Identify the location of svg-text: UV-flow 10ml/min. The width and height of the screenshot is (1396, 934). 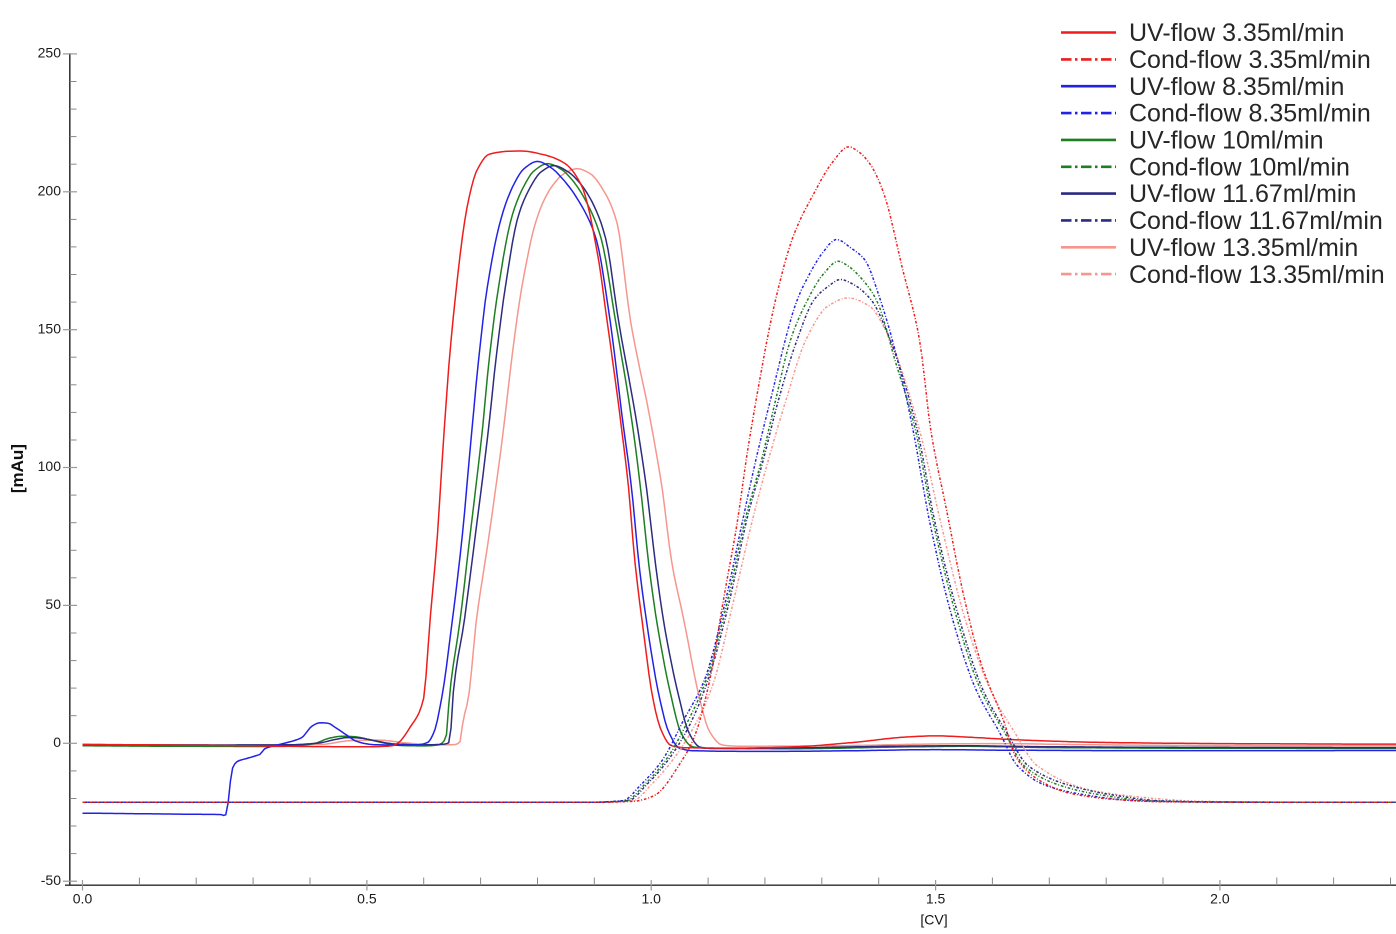
(1226, 141).